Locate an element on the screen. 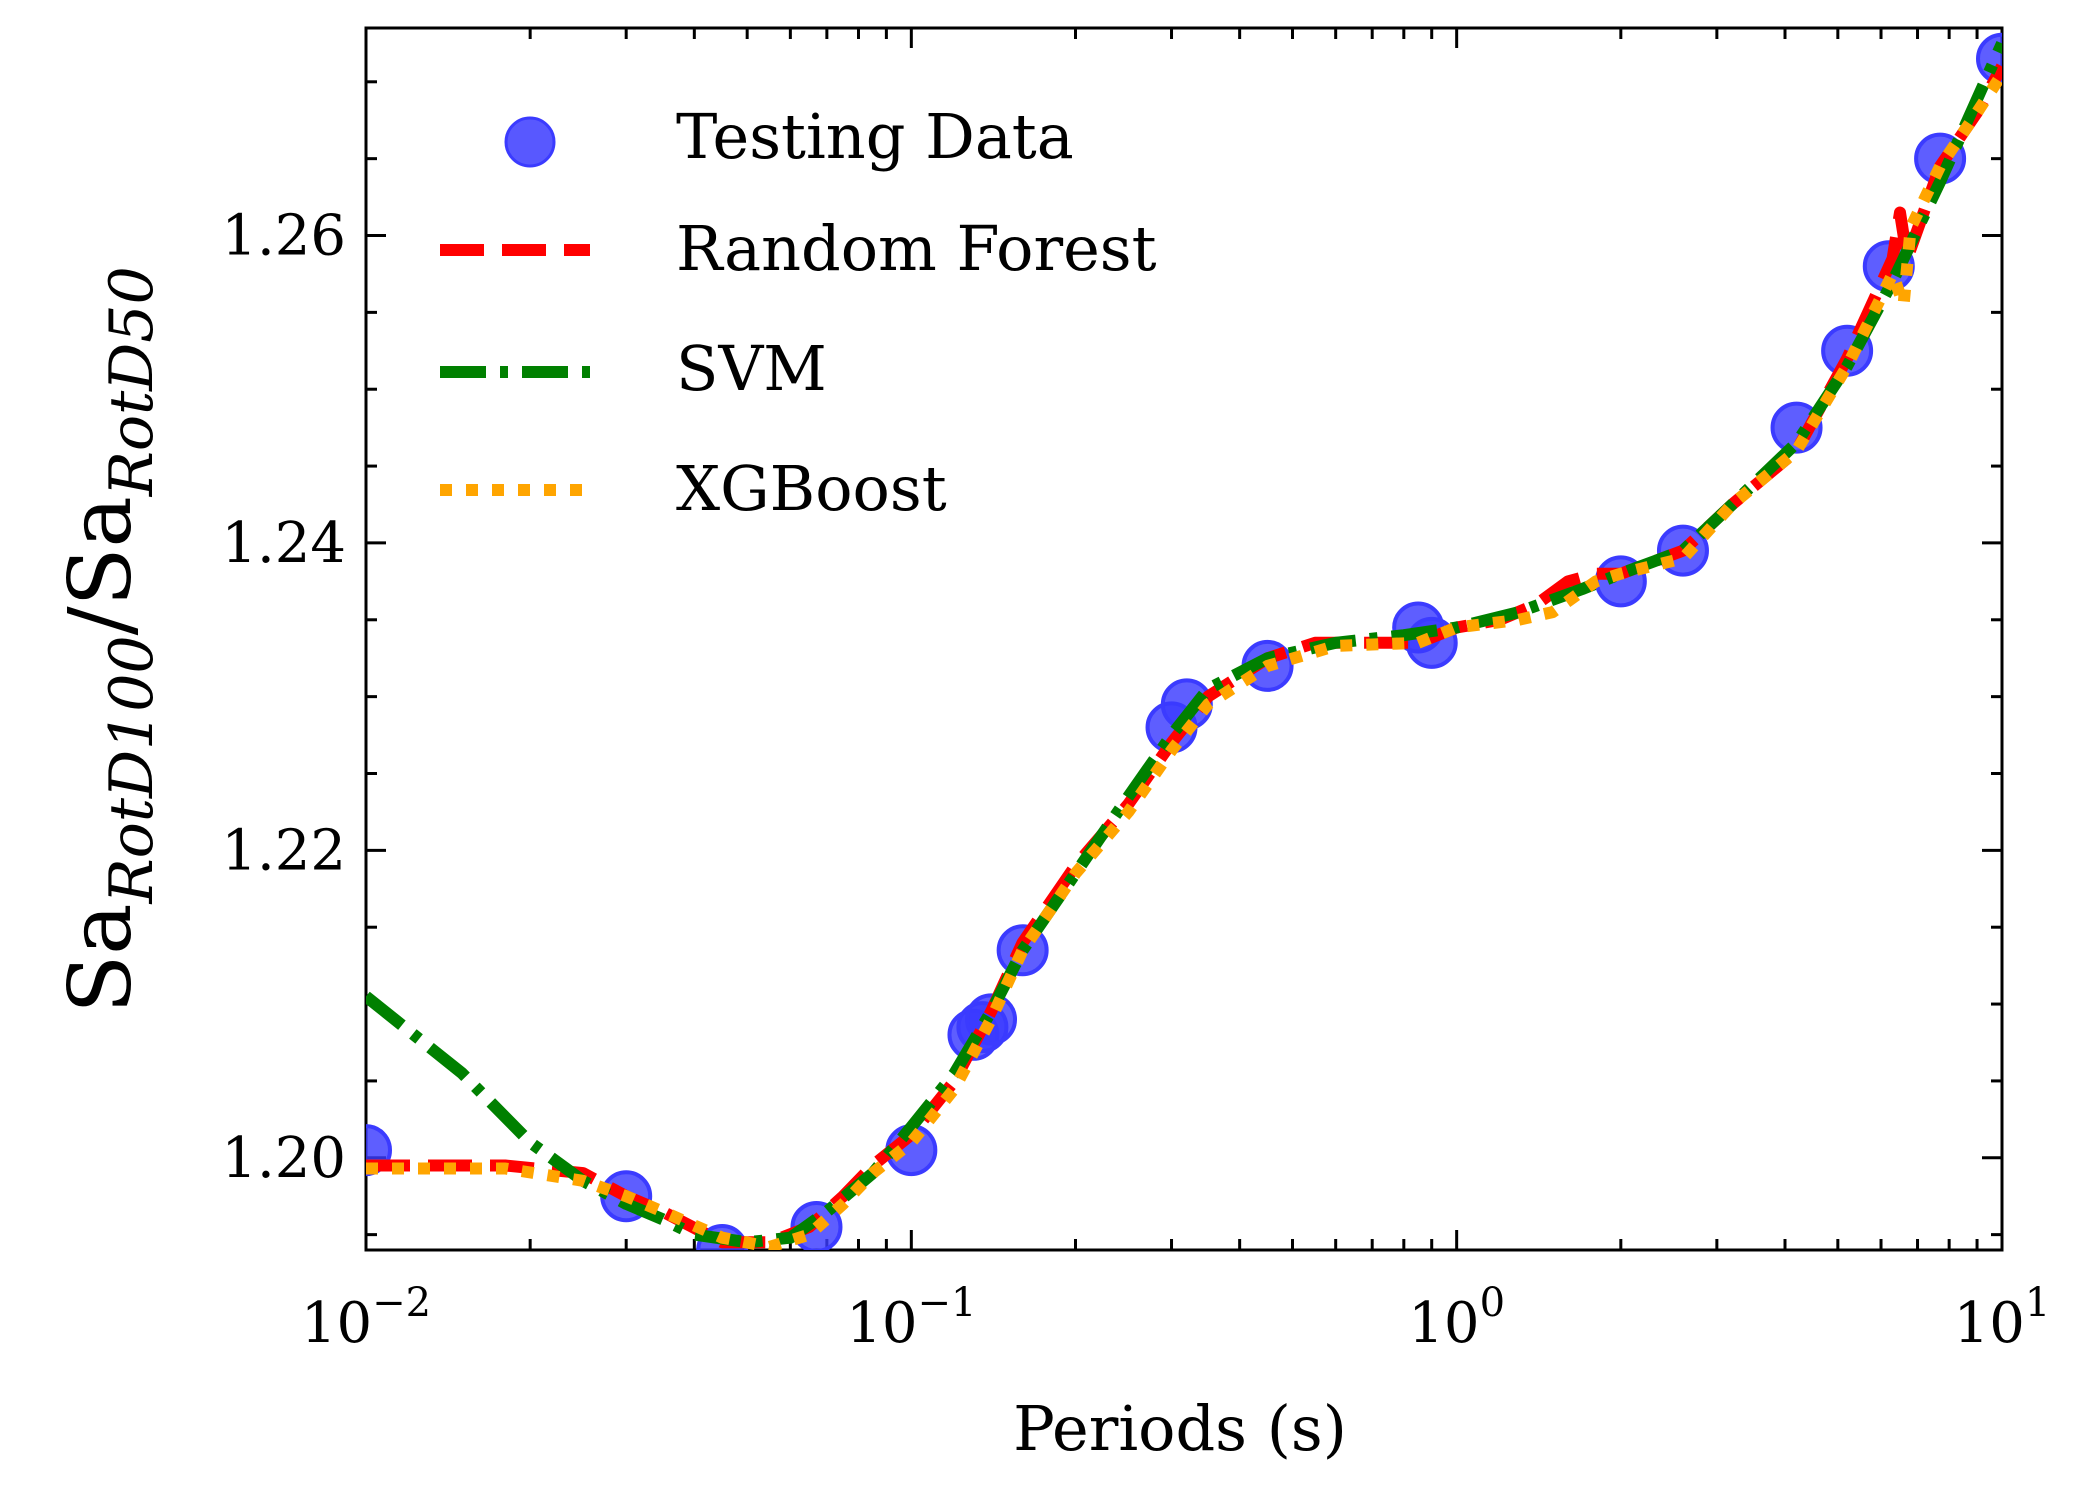 This screenshot has height=1492, width=2080. x-tick-exponent: 0 is located at coordinates (1492, 1303).